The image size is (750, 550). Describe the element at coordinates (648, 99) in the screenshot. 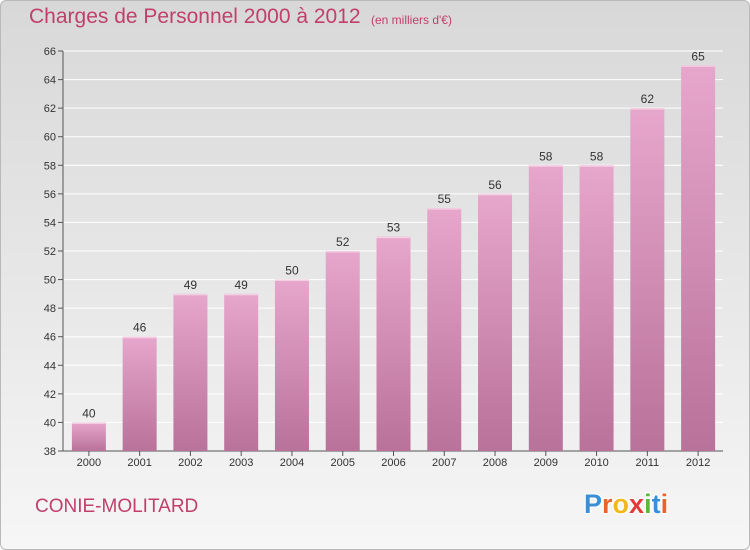

I see `value-label-2011: 62` at that location.